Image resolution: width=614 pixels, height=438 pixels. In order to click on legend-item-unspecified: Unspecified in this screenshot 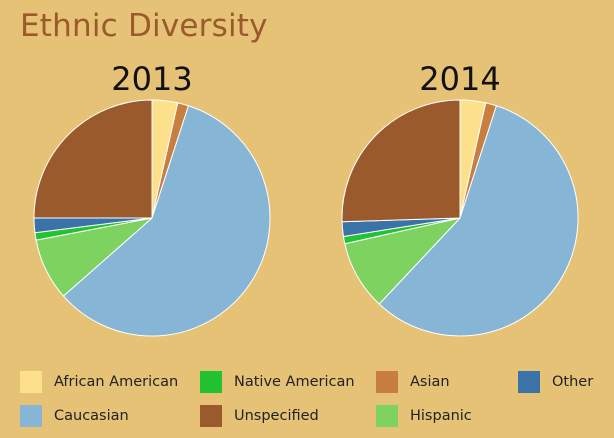, I will do `click(259, 416)`.